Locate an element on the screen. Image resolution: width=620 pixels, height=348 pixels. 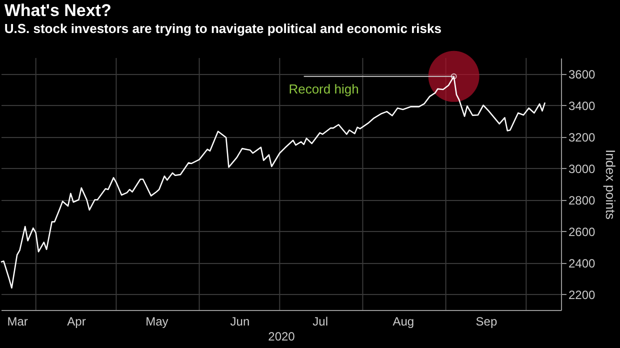
y-tick-label: 2600 is located at coordinates (582, 231).